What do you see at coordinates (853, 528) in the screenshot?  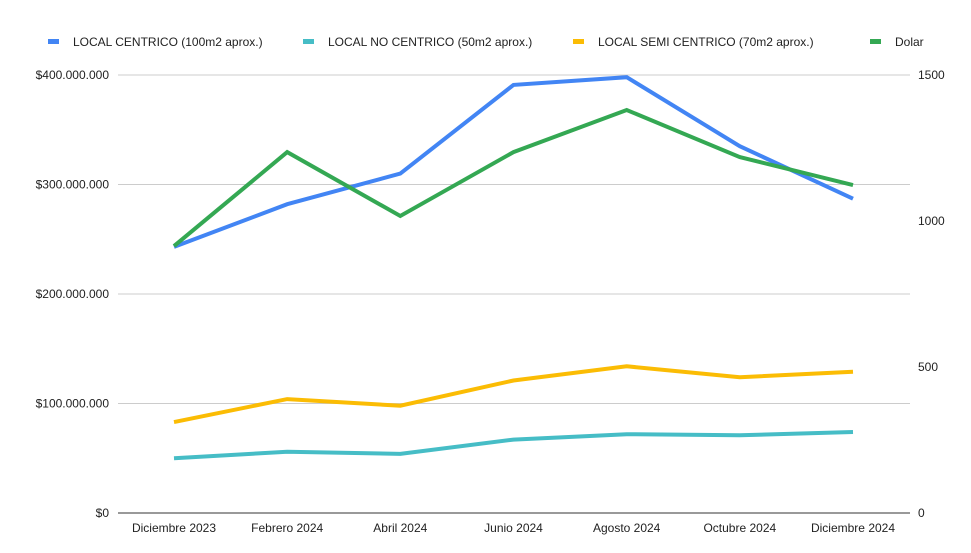 I see `x-tick-label: Diciembre 2024` at bounding box center [853, 528].